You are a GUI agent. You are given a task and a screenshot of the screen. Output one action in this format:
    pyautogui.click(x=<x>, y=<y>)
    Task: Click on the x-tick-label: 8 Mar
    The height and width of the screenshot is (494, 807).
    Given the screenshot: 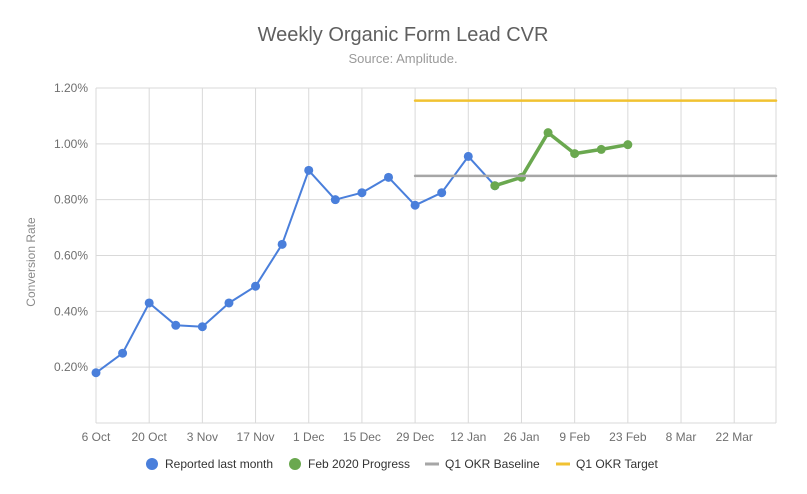 What is the action you would take?
    pyautogui.click(x=681, y=437)
    